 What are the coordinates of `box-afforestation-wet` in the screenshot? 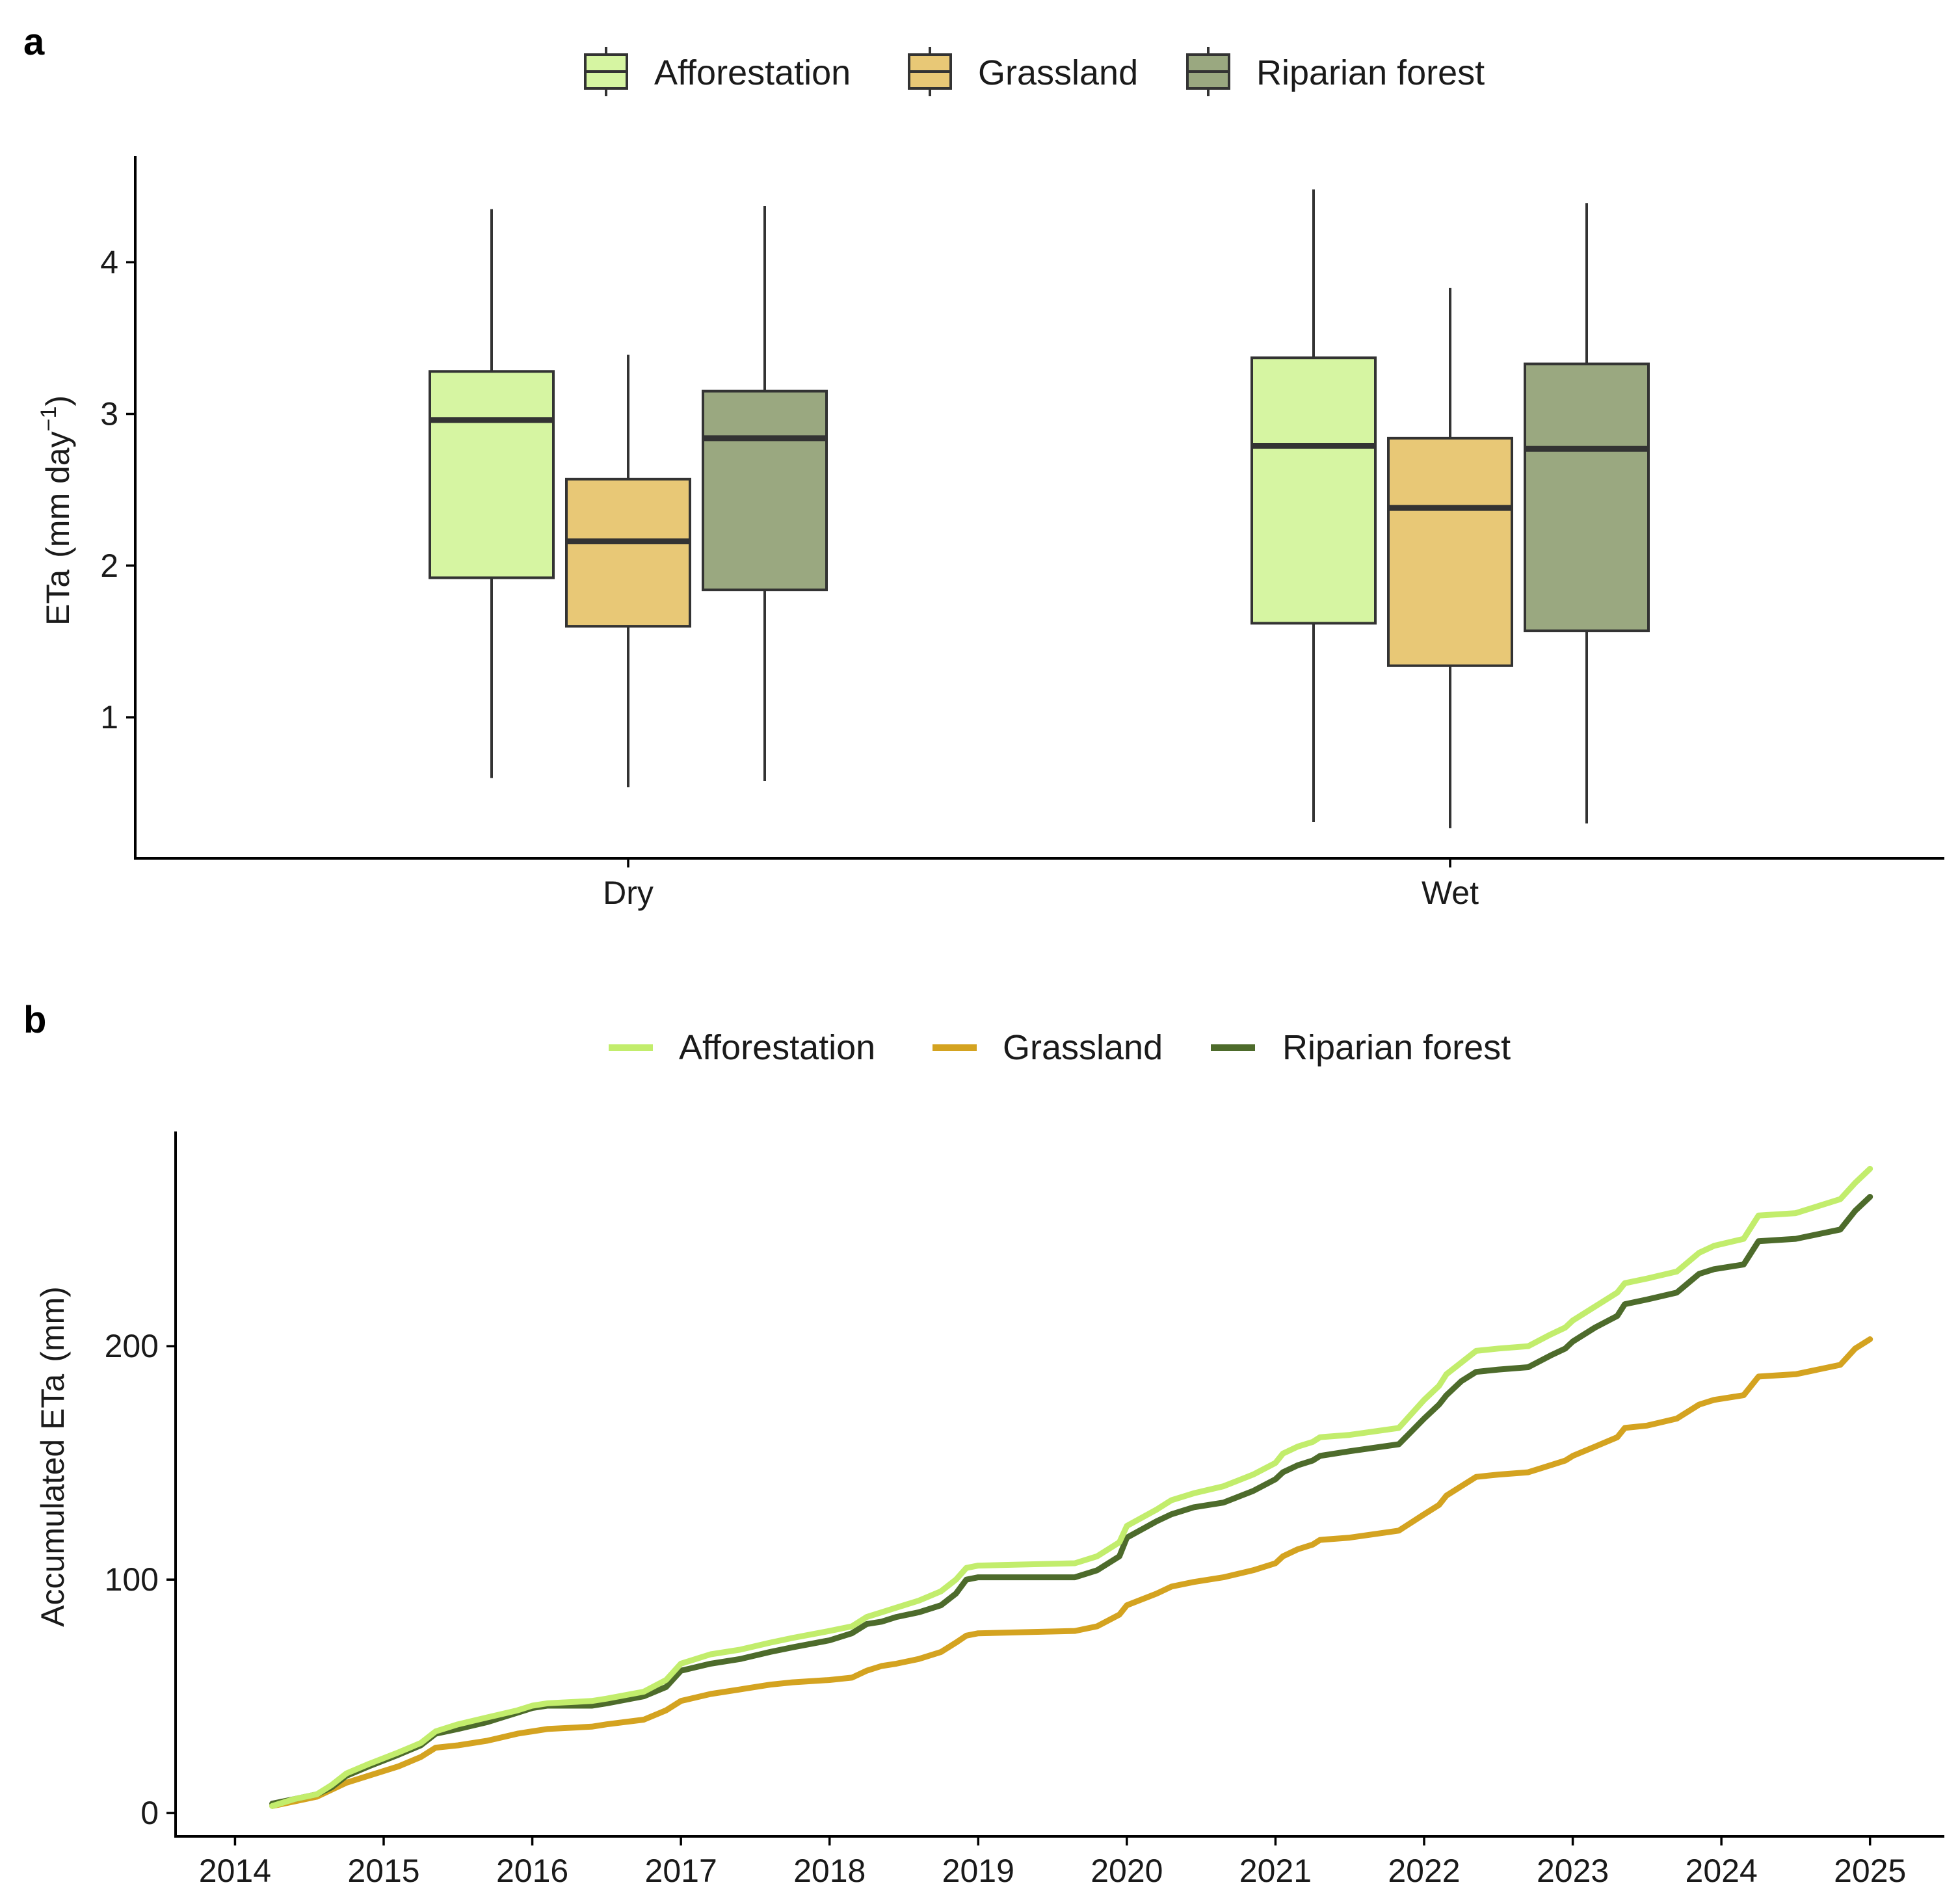 It's located at (1313, 506).